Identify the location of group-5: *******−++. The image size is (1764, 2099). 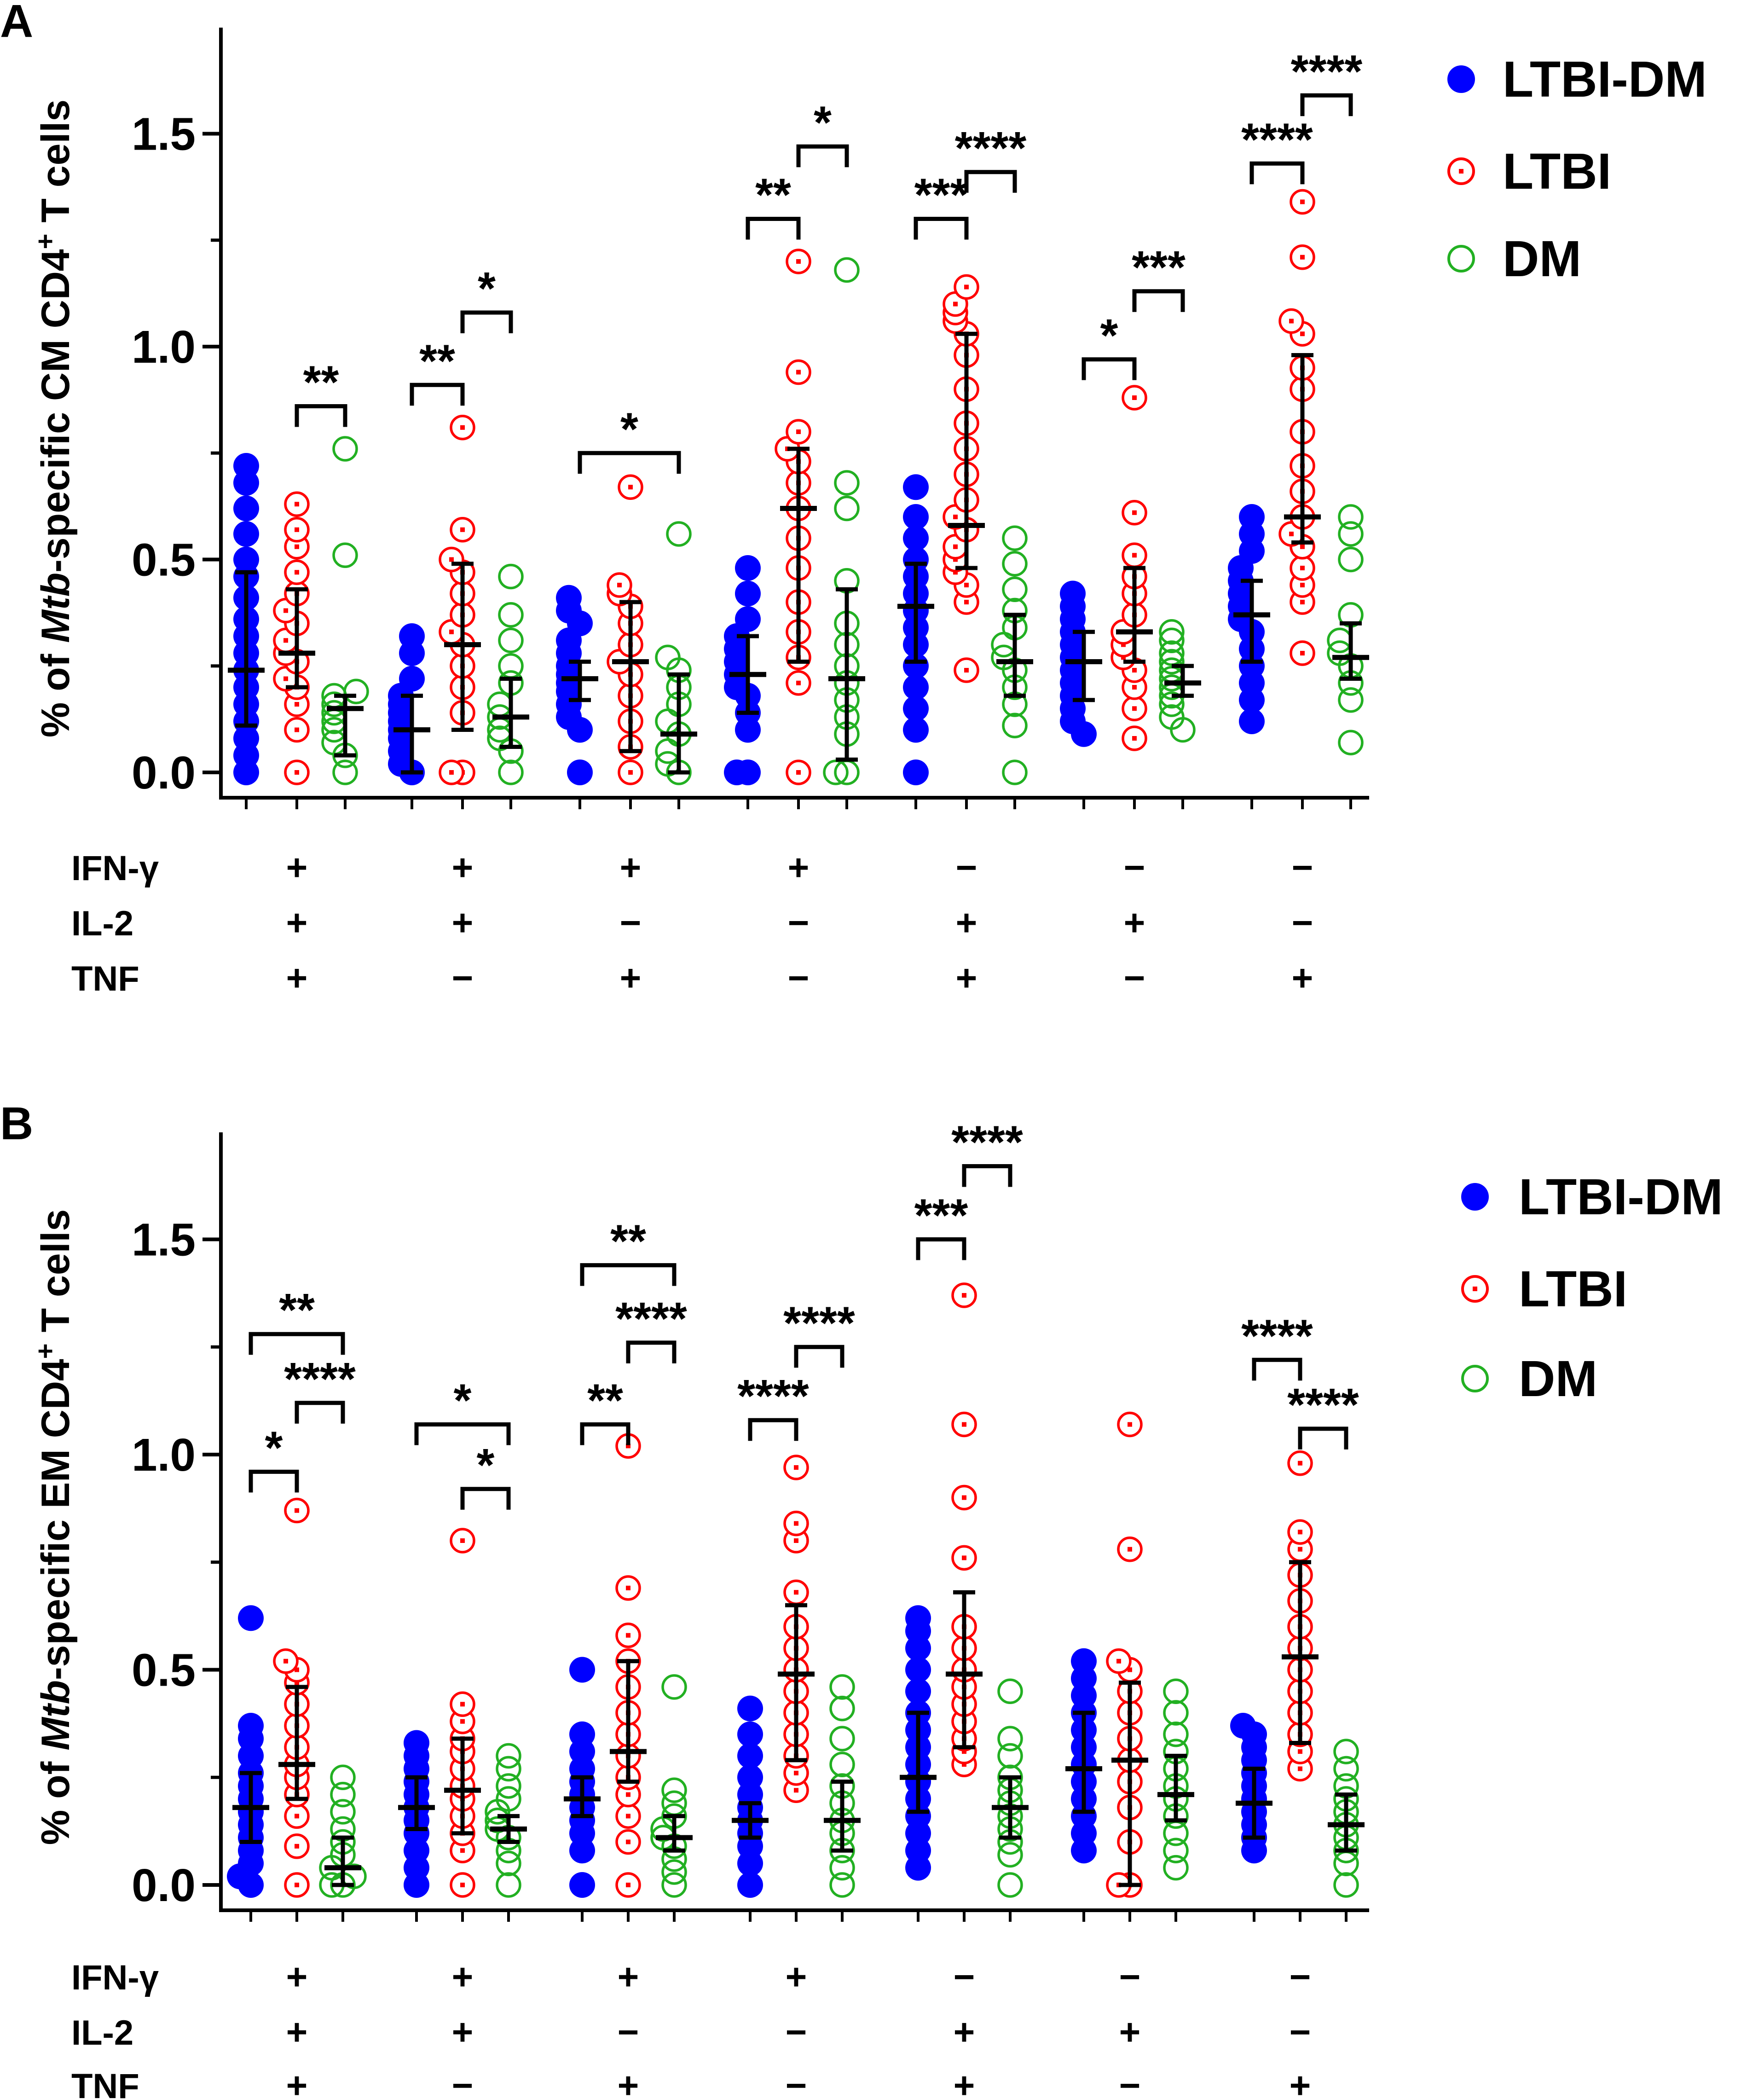
(965, 1608).